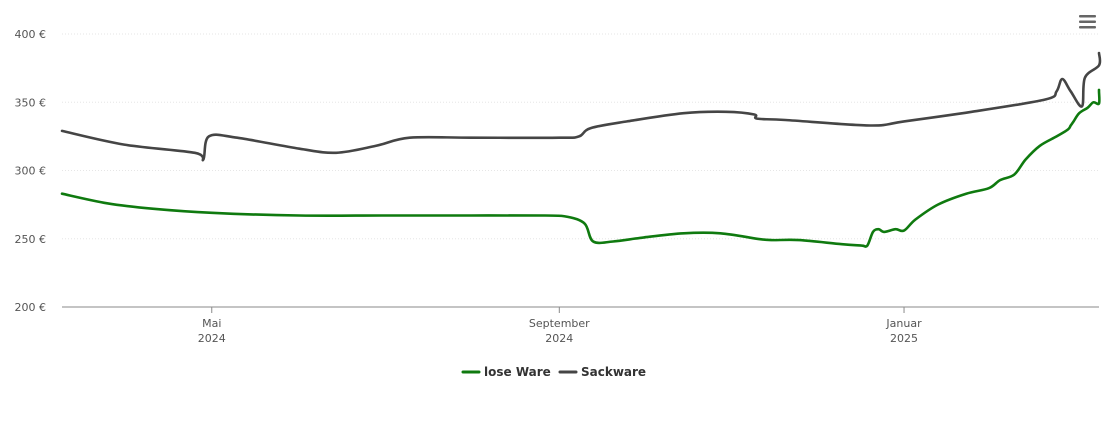  What do you see at coordinates (553, 372) in the screenshot?
I see `legend: lose Ware Sackware` at bounding box center [553, 372].